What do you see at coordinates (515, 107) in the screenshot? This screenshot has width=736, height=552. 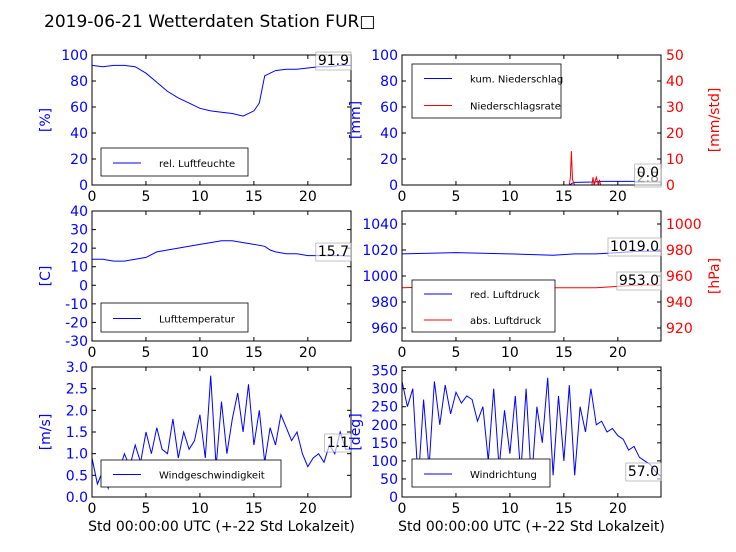 I see `legend-label: Niederschlagsrate` at bounding box center [515, 107].